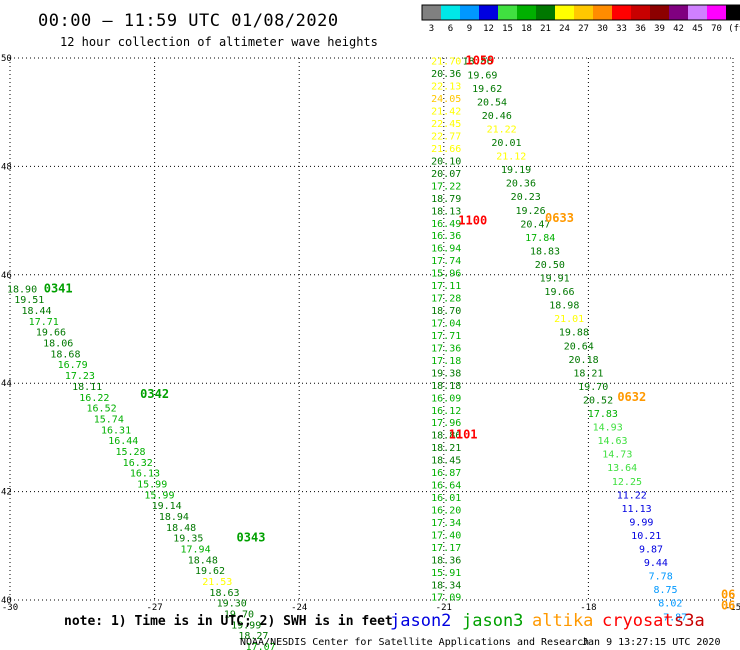  I want to click on wave-height-point: 14.63, so click(612, 441).